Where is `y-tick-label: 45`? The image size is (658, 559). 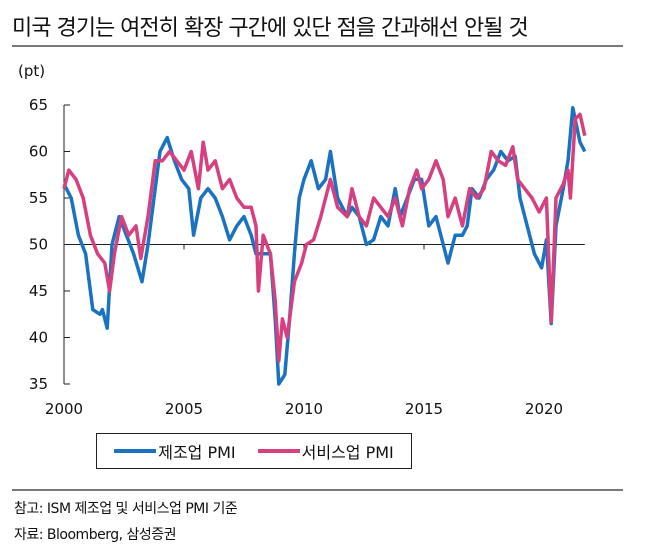
y-tick-label: 45 is located at coordinates (38, 291).